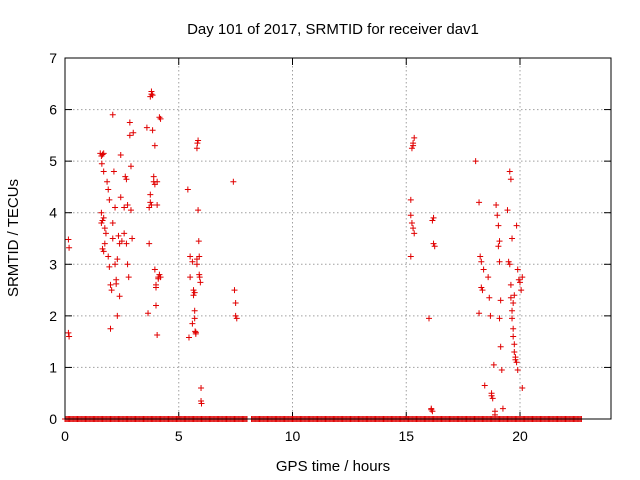  I want to click on y-tick-label: 5, so click(53, 161).